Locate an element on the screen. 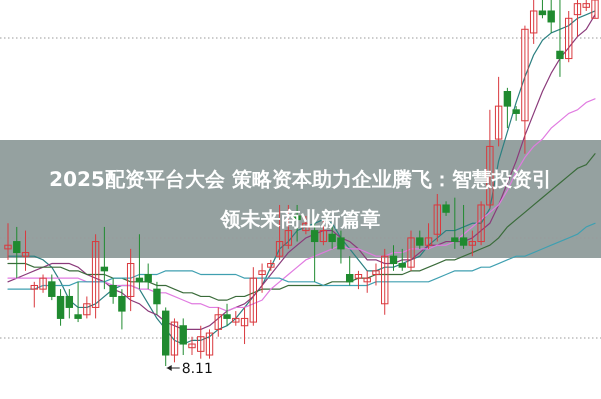 The image size is (601, 399). annotation: 8.11 is located at coordinates (197, 369).